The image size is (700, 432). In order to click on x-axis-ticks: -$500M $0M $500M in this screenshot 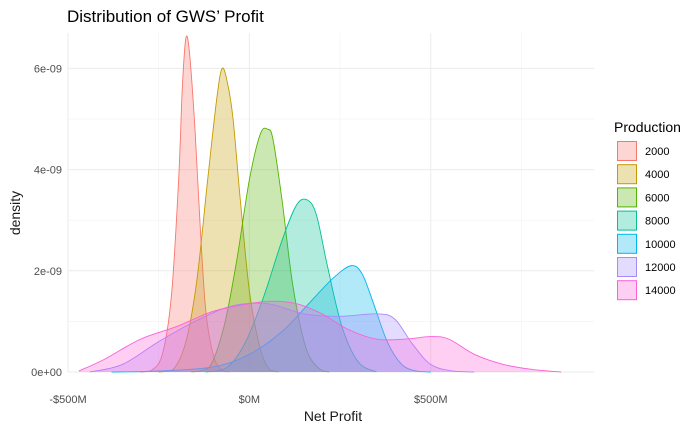, I will do `click(248, 400)`.